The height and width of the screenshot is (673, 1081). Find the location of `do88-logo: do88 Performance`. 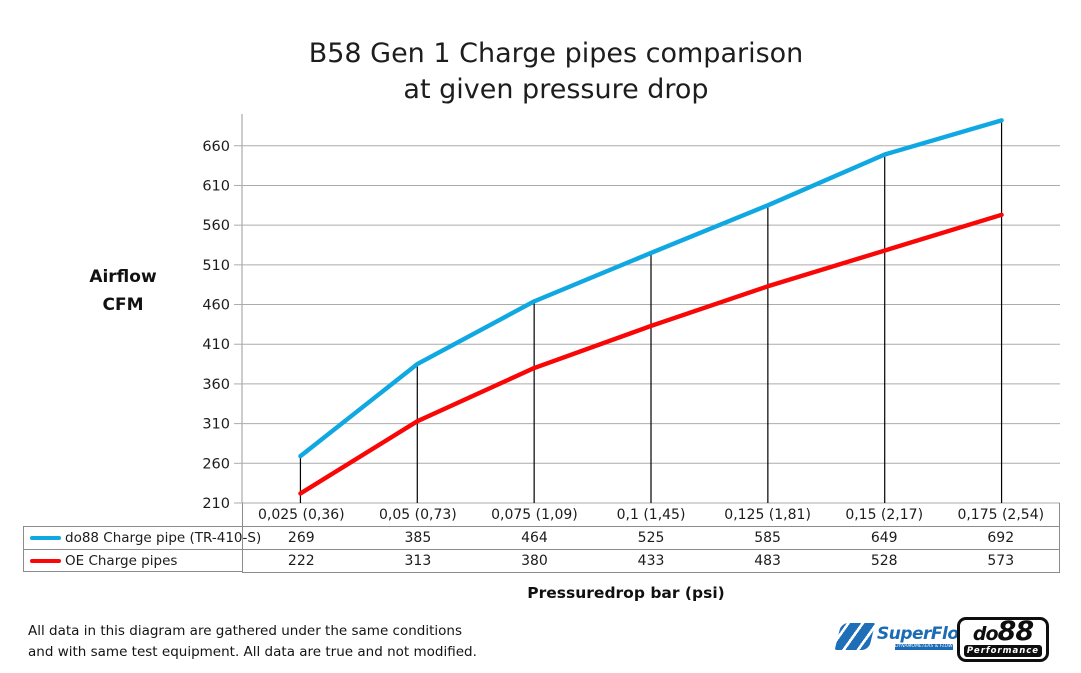

do88-logo: do88 Performance is located at coordinates (1003, 639).